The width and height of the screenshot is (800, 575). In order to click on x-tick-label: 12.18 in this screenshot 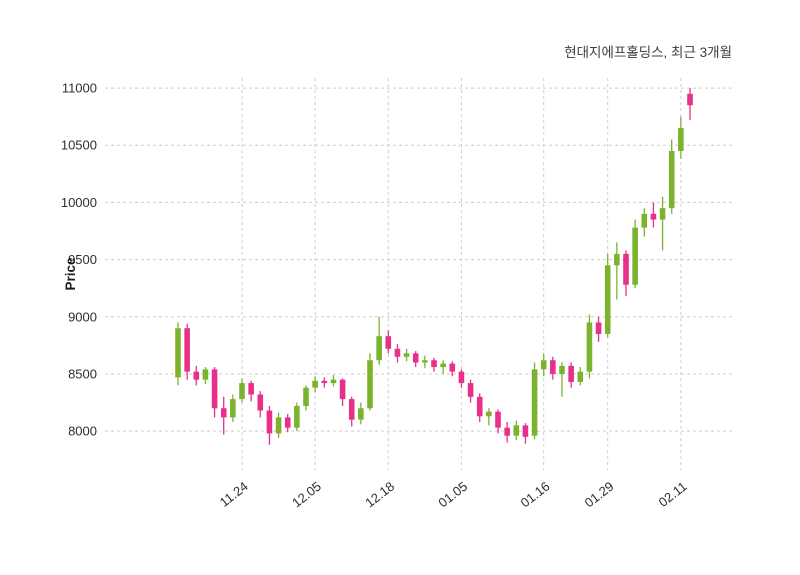, I will do `click(379, 495)`.